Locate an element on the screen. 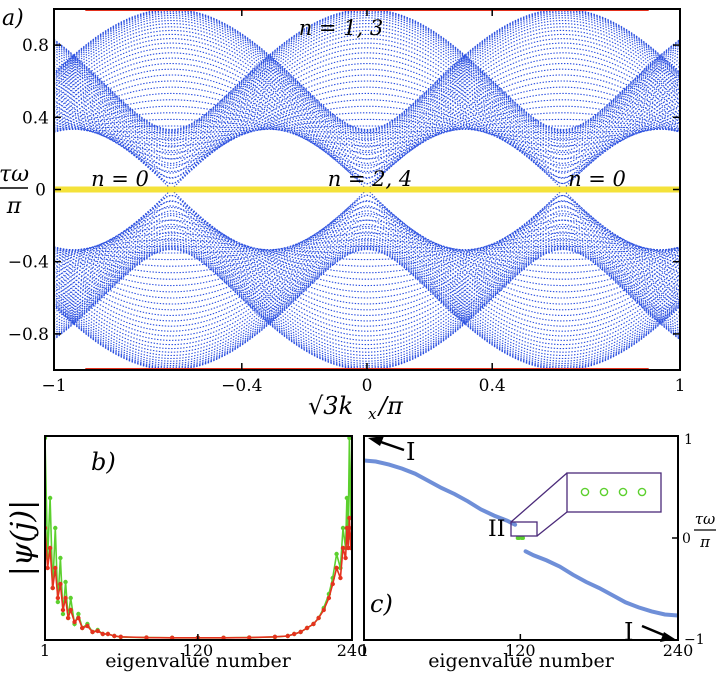 The image size is (719, 674). zoom-box is located at coordinates (524, 529).